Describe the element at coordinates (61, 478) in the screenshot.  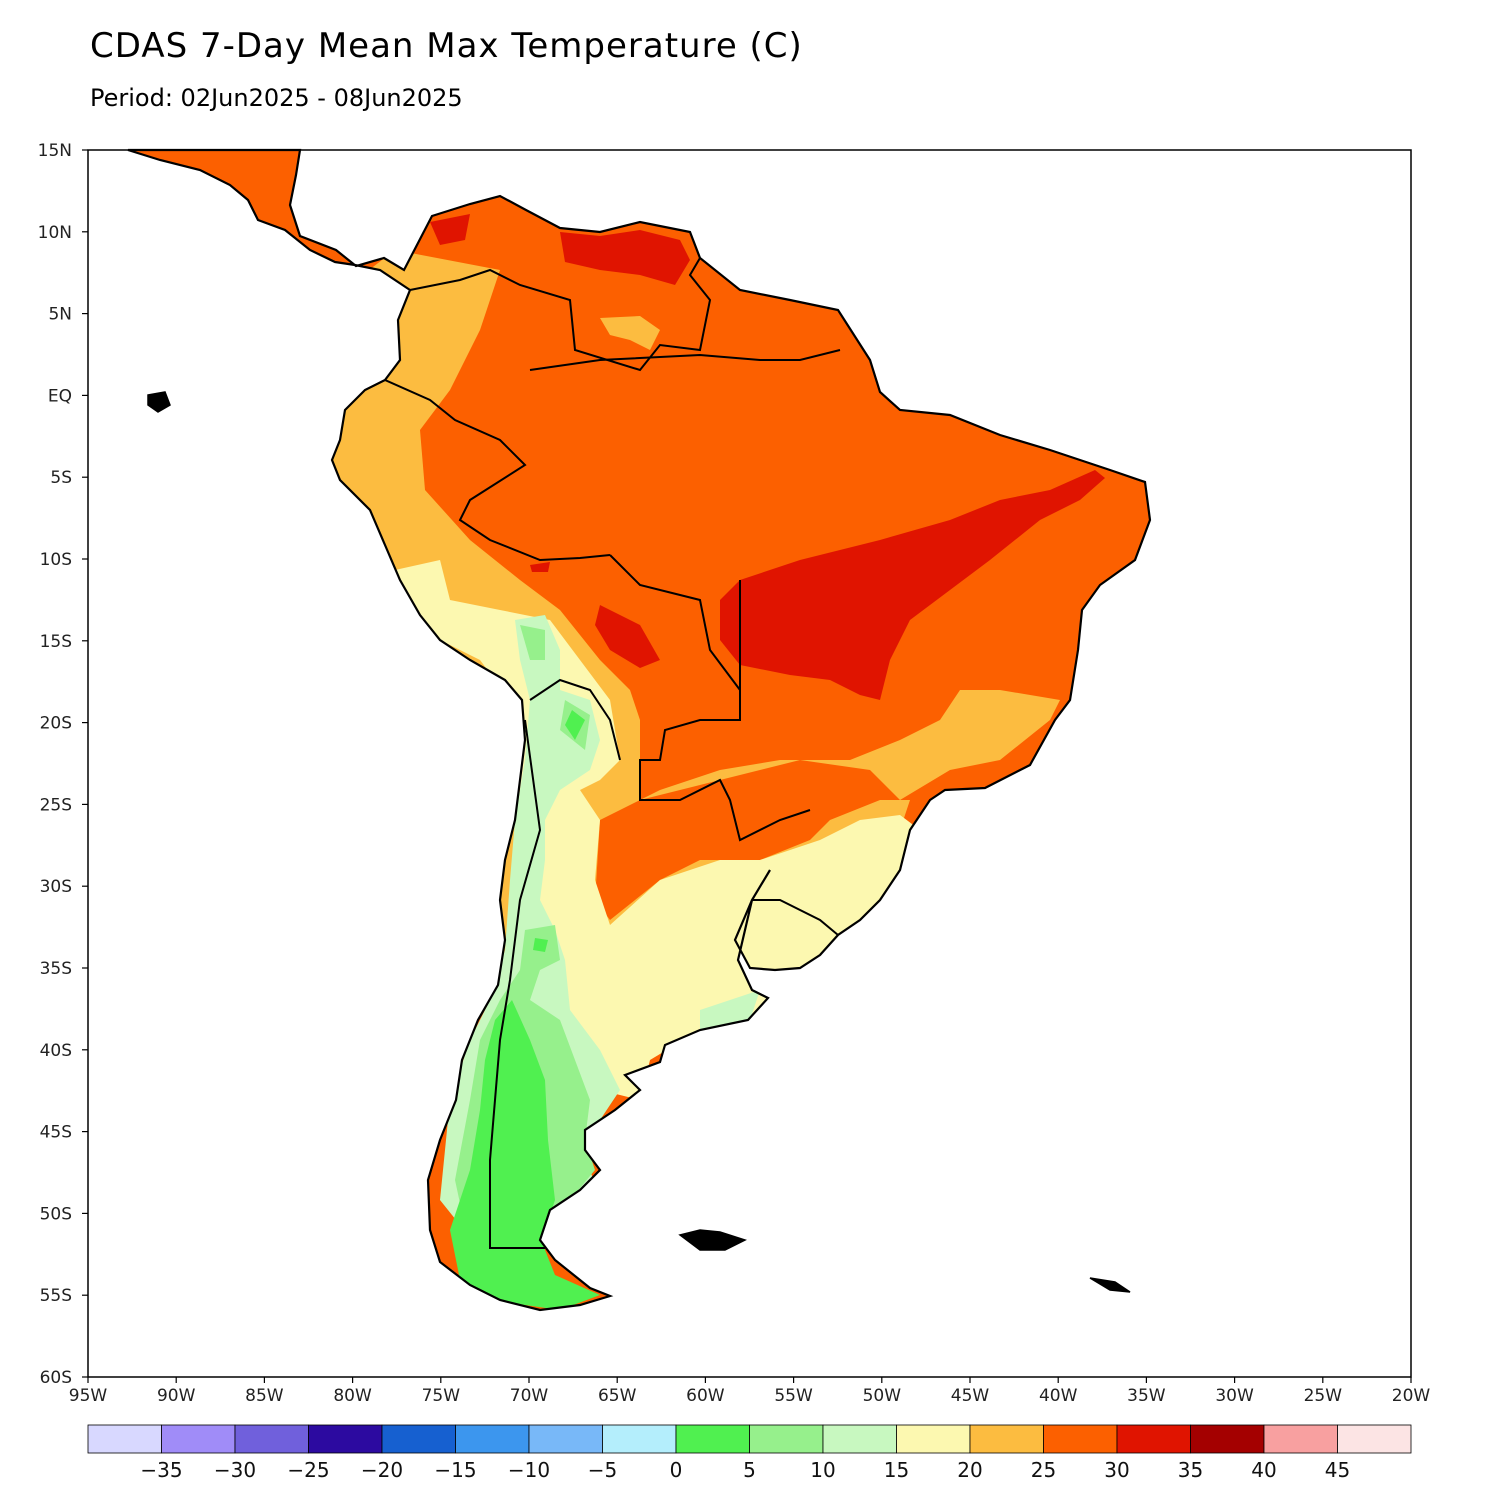
I see `lat-tick-label: 5S` at that location.